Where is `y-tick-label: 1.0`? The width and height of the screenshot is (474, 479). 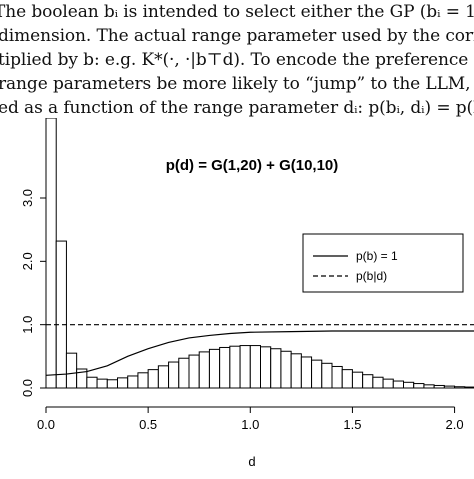
y-tick-label: 1.0 is located at coordinates (27, 325).